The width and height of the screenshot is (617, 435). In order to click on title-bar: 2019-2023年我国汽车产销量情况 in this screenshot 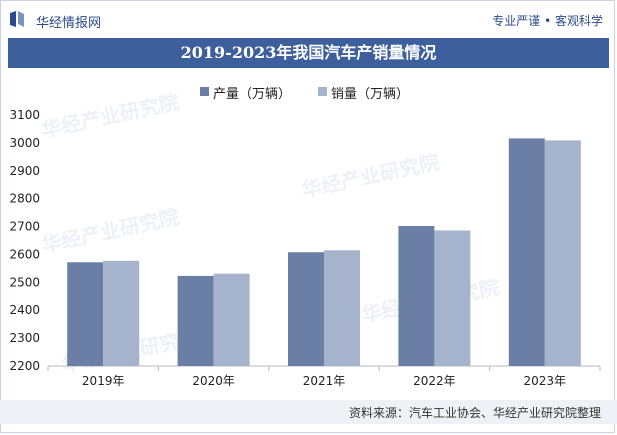, I will do `click(308, 53)`.